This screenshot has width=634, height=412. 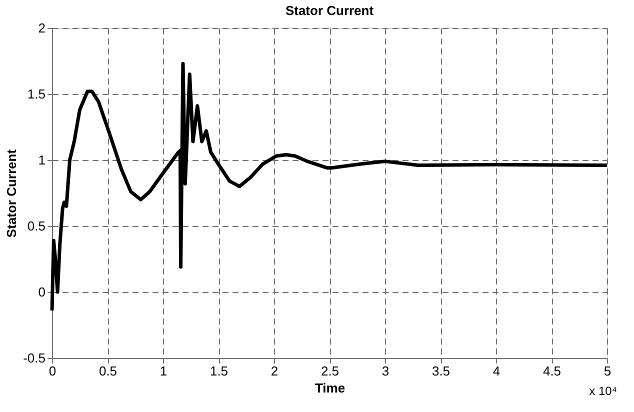 What do you see at coordinates (36, 226) in the screenshot?
I see `y-tick-label: 0.5` at bounding box center [36, 226].